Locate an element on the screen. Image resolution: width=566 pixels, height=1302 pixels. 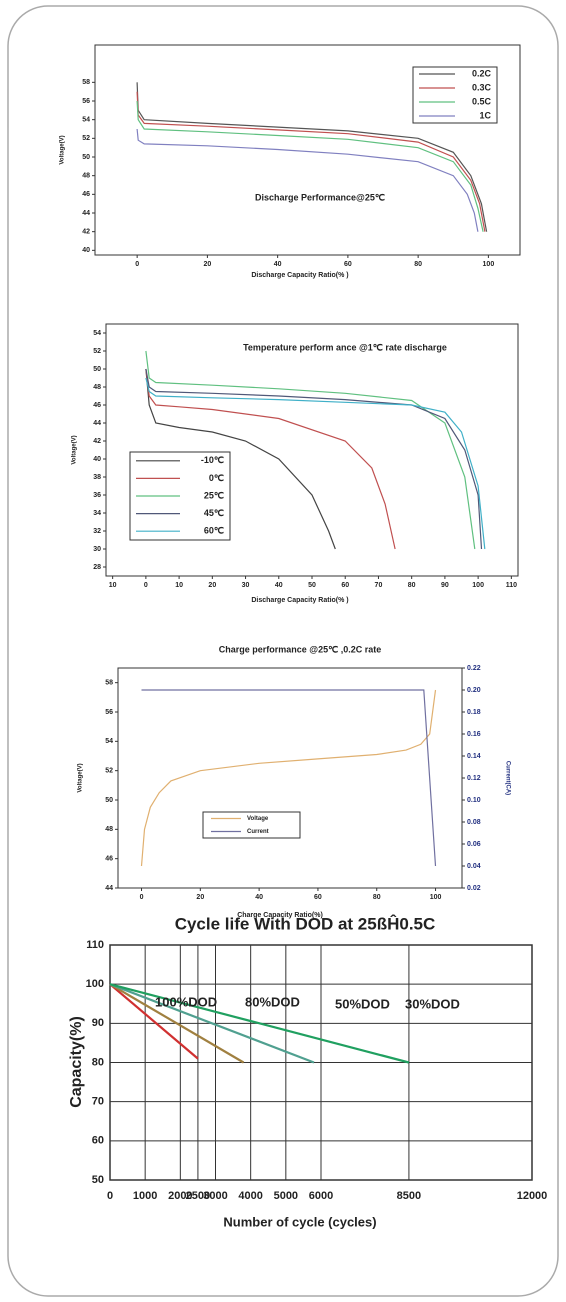
x-tick-label: 50 is located at coordinates (312, 585).